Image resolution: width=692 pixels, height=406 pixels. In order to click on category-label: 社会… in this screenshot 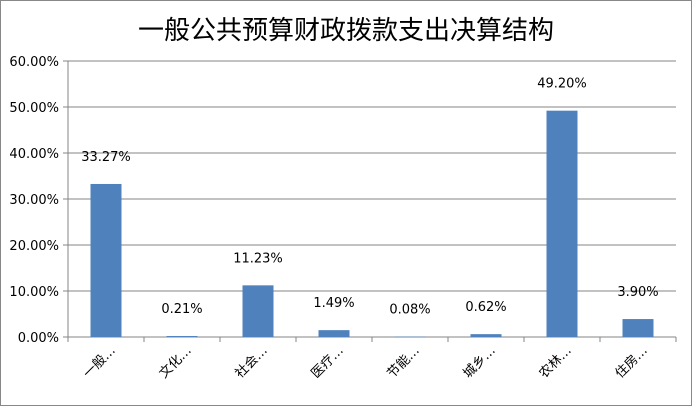, I will do `click(251, 362)`.